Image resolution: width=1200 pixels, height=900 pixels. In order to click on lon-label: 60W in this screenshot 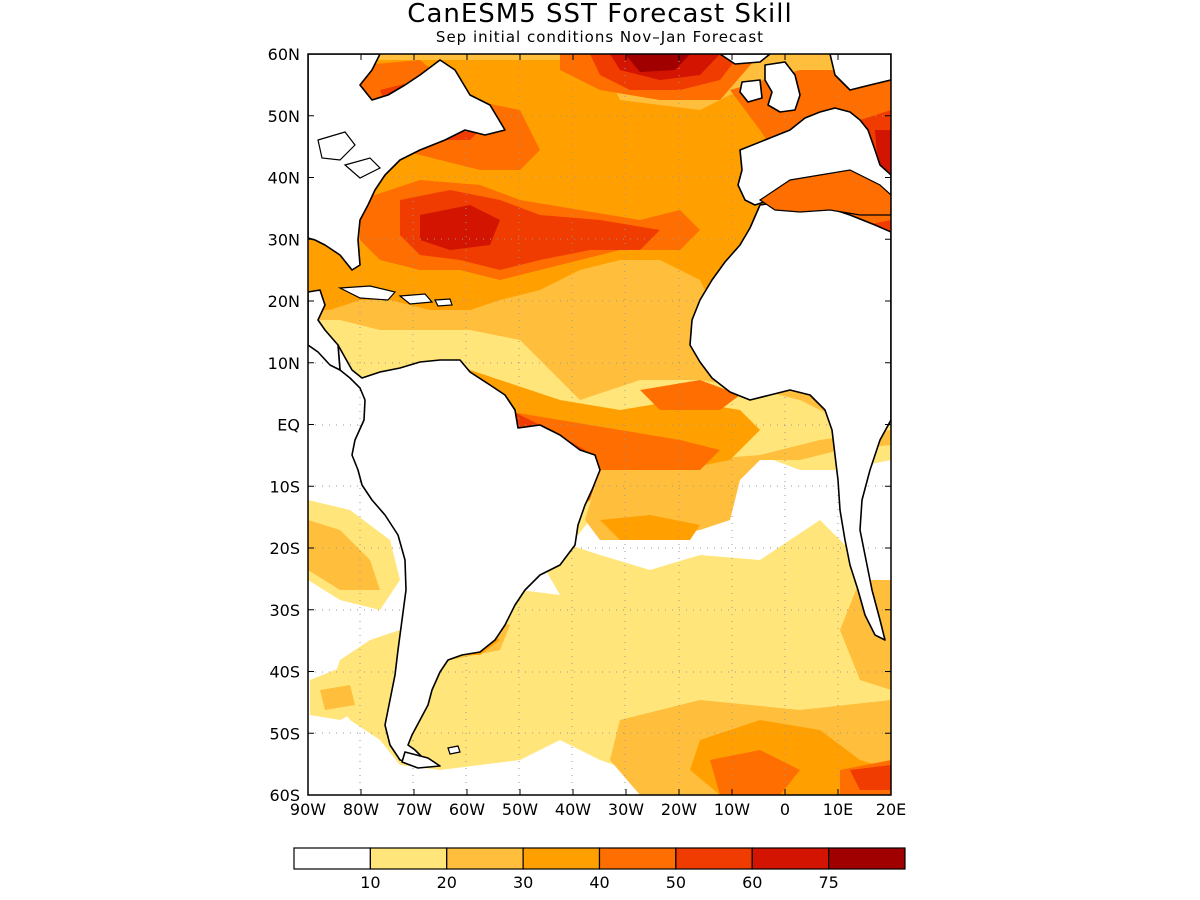, I will do `click(467, 809)`.